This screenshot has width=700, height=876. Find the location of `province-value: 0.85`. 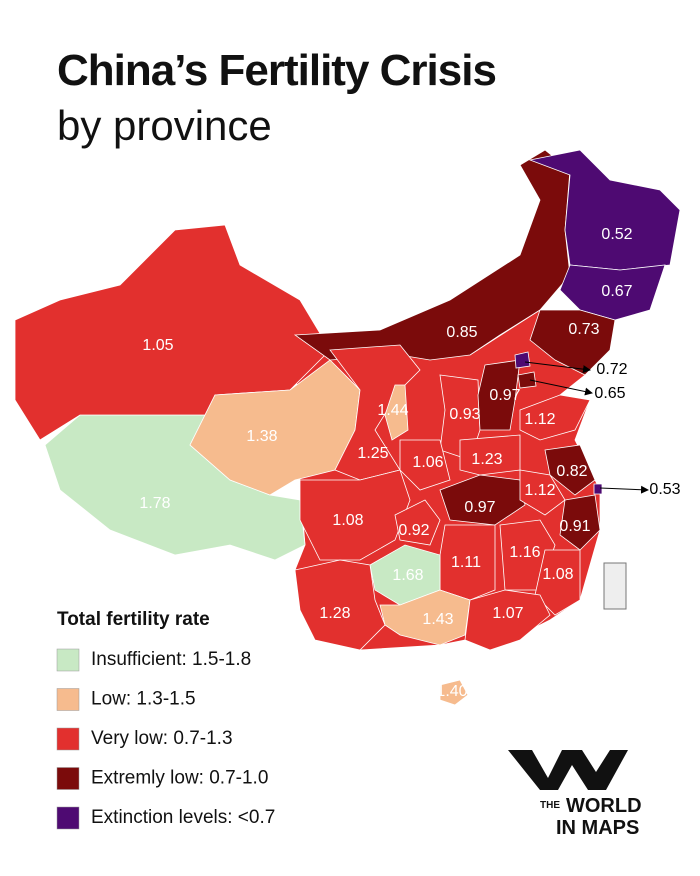

province-value: 0.85 is located at coordinates (461, 332).